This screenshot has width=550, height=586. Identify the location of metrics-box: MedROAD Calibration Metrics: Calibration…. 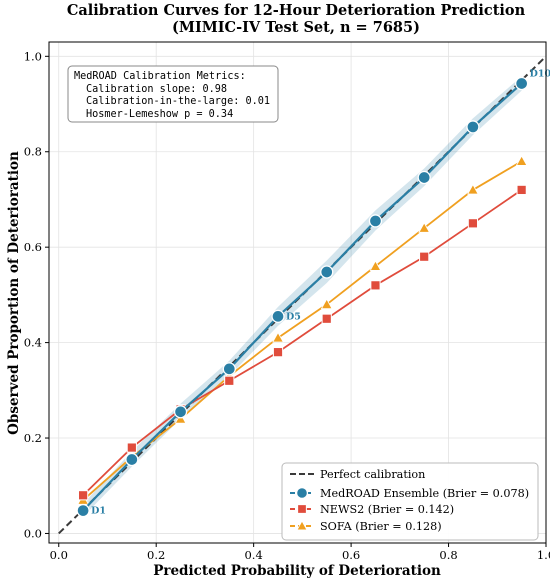
(173, 94).